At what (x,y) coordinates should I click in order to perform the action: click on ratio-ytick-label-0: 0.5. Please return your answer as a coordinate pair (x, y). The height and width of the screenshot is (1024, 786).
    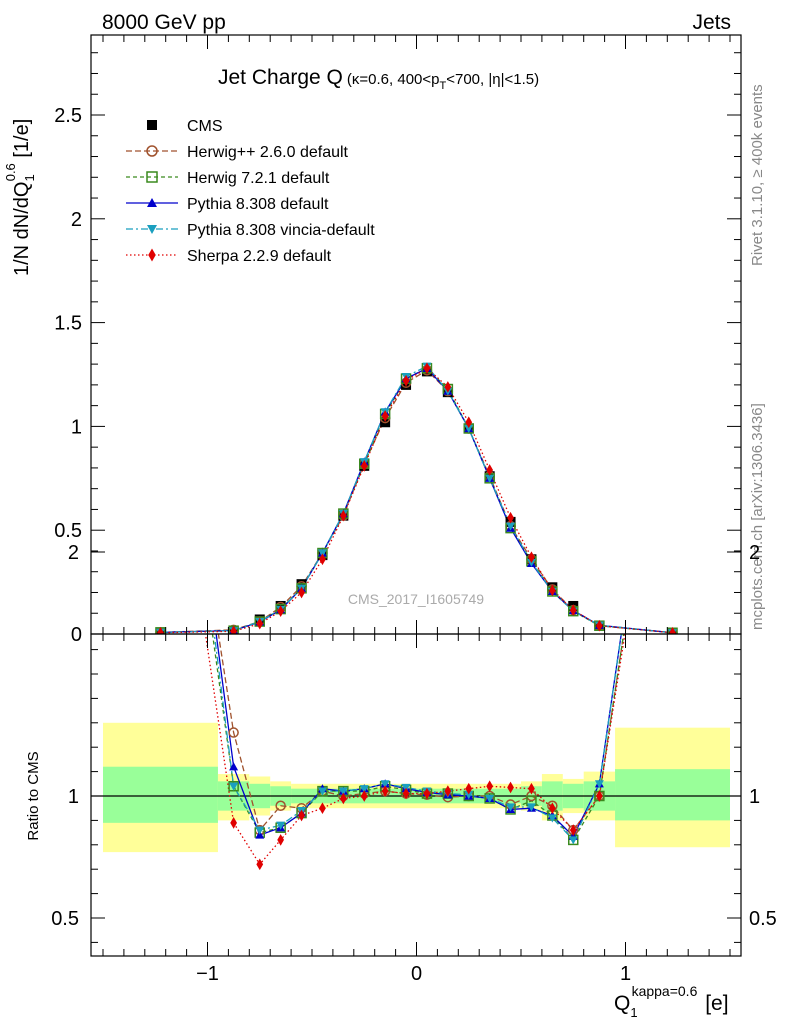
    Looking at the image, I should click on (65, 919).